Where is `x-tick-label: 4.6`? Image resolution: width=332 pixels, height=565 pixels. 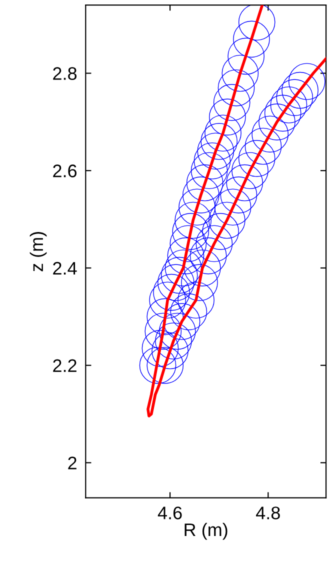 x-tick-label: 4.6 is located at coordinates (170, 513).